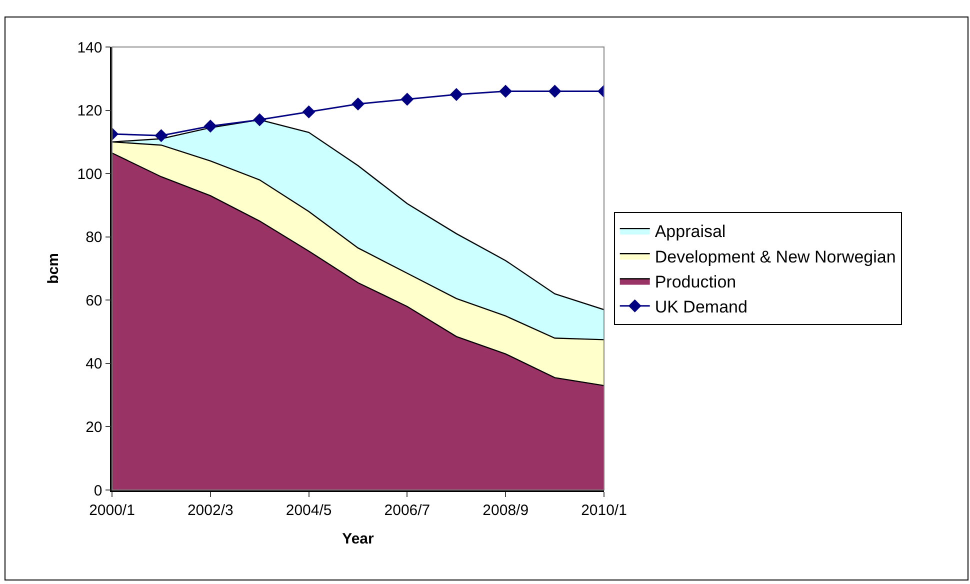 The width and height of the screenshot is (970, 584). What do you see at coordinates (53, 268) in the screenshot?
I see `y-axis-title: bcm` at bounding box center [53, 268].